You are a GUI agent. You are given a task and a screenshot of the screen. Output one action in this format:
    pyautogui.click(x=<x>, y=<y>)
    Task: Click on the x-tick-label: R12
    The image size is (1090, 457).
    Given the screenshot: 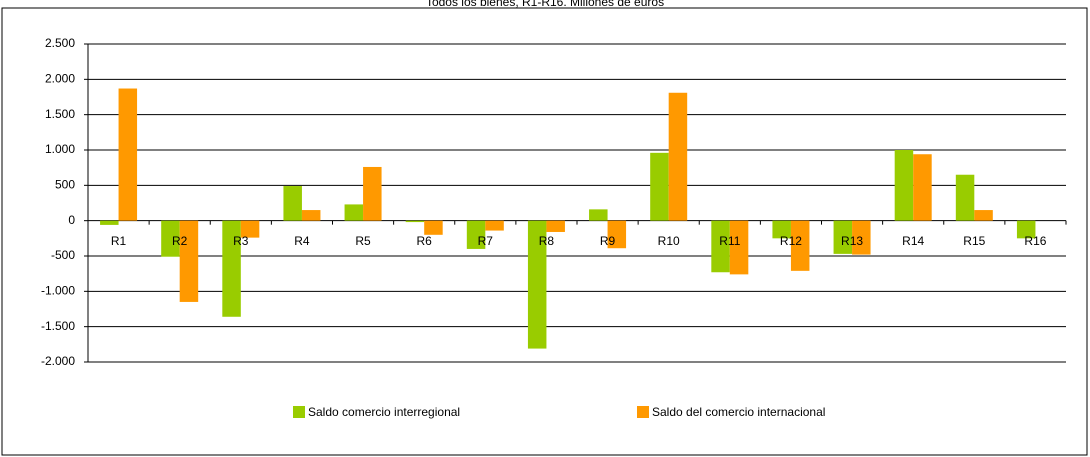 What is the action you would take?
    pyautogui.click(x=791, y=241)
    